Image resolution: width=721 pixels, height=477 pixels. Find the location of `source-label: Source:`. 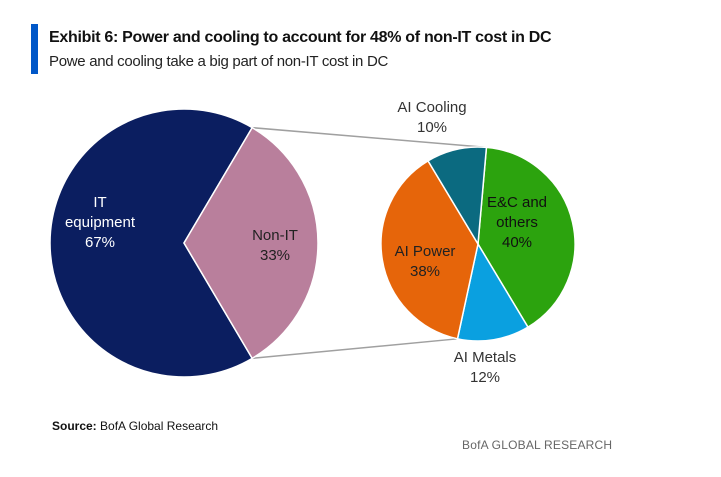

source-label: Source: is located at coordinates (74, 426).